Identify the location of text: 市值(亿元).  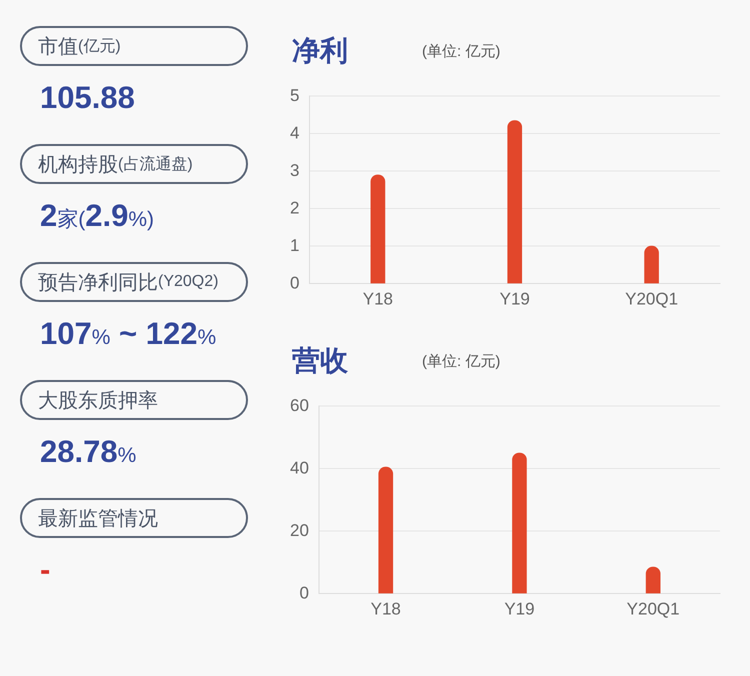
(134, 46).